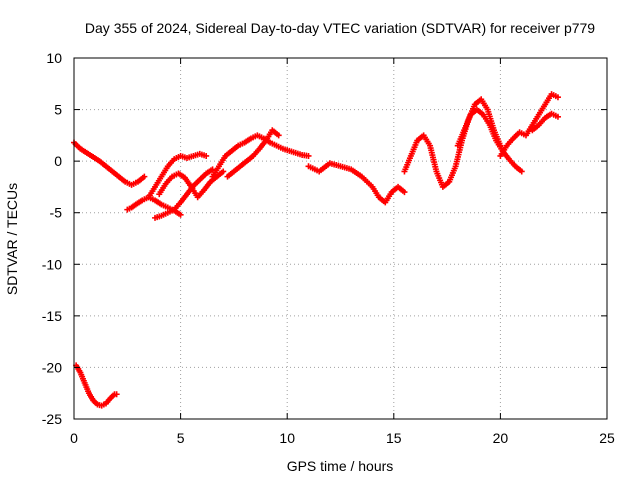  Describe the element at coordinates (52, 264) in the screenshot. I see `y-tick-label: -10` at that location.